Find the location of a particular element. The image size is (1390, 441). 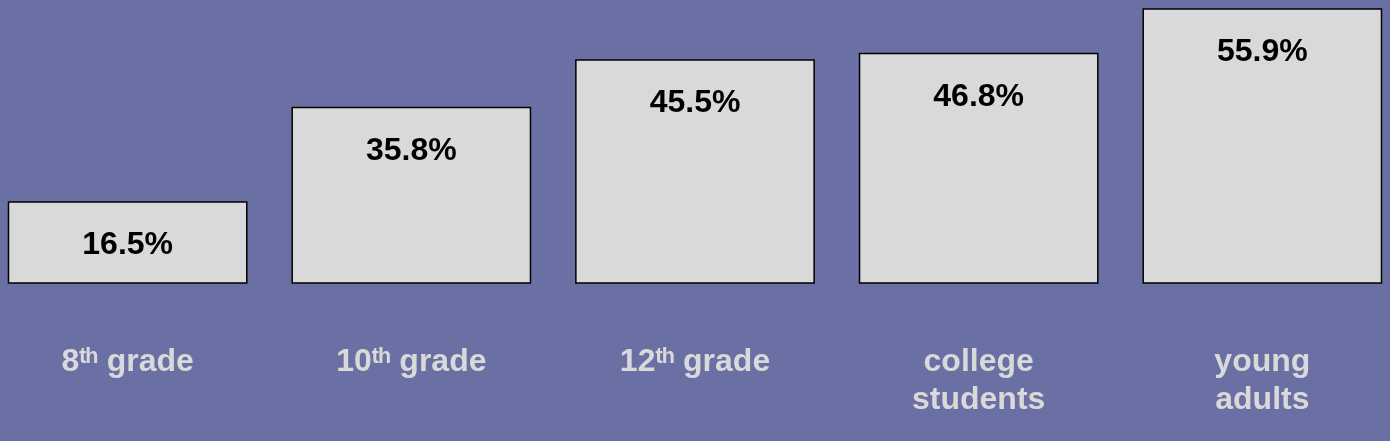

x-tick-label: 10ᵗʰ grade is located at coordinates (411, 359).